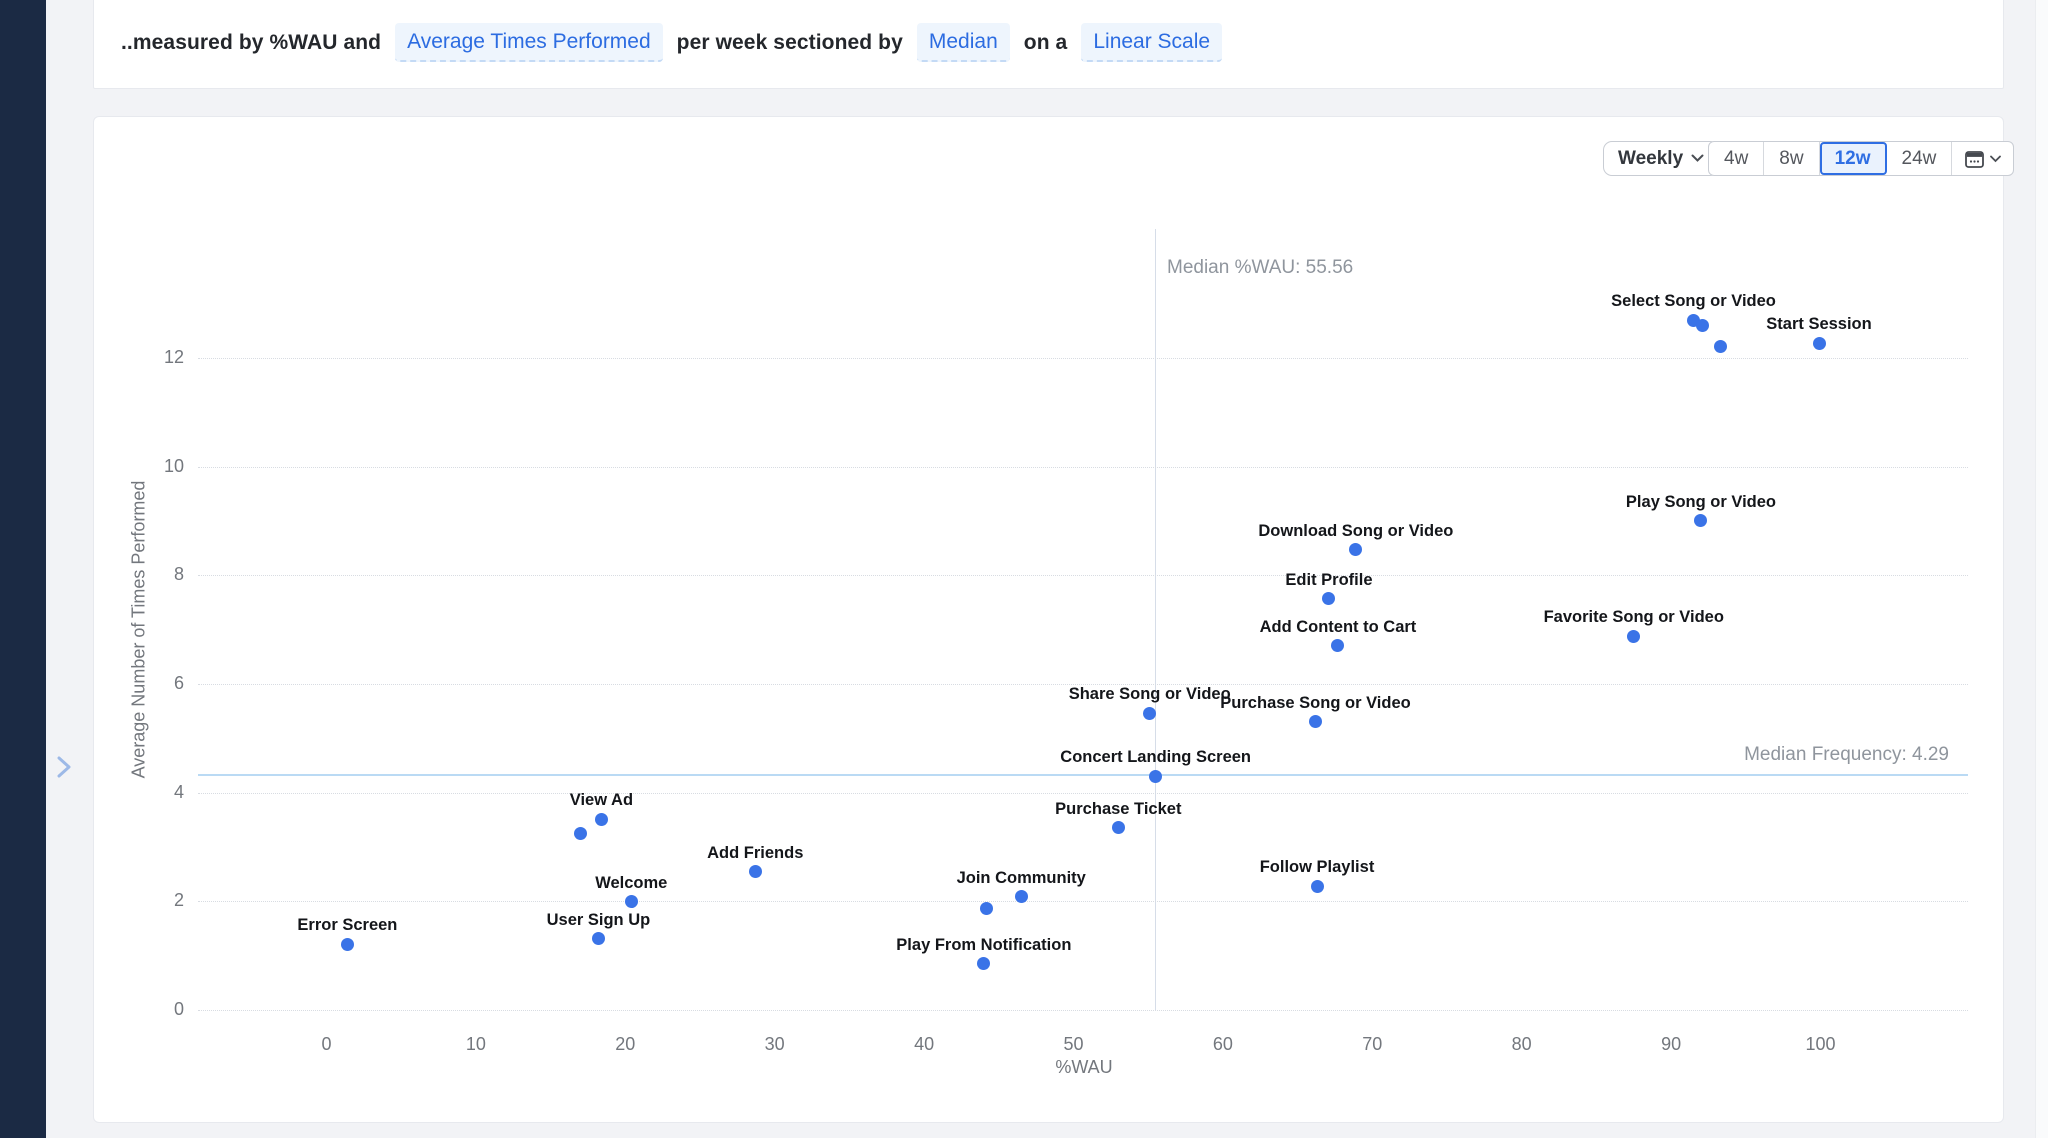  What do you see at coordinates (1671, 1044) in the screenshot?
I see `x-tick-label: 90` at bounding box center [1671, 1044].